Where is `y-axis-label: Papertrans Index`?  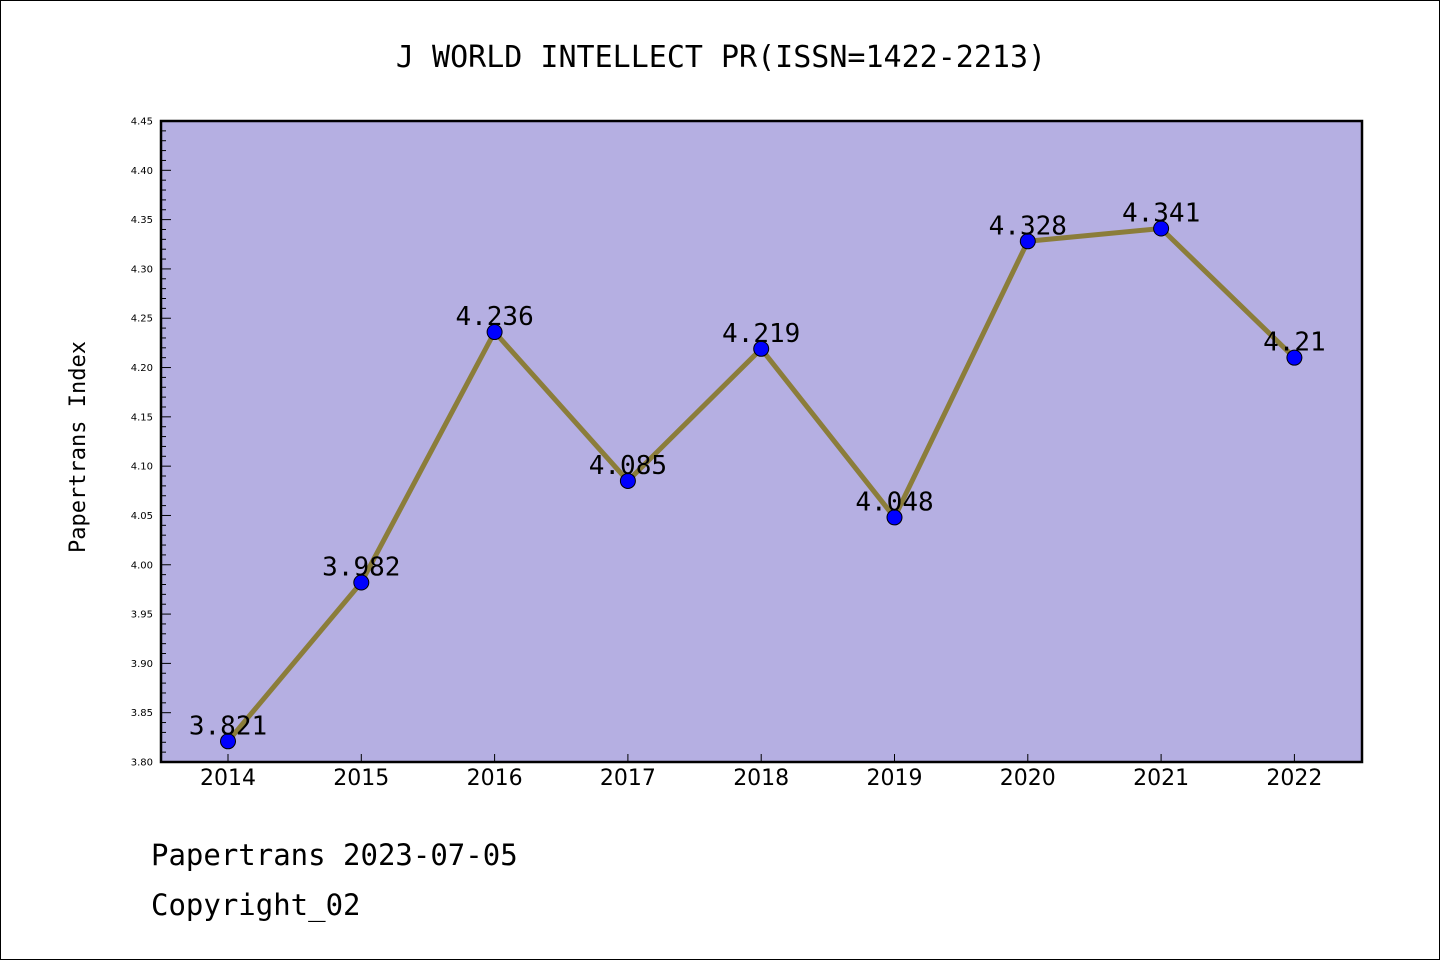
y-axis-label: Papertrans Index is located at coordinates (78, 447).